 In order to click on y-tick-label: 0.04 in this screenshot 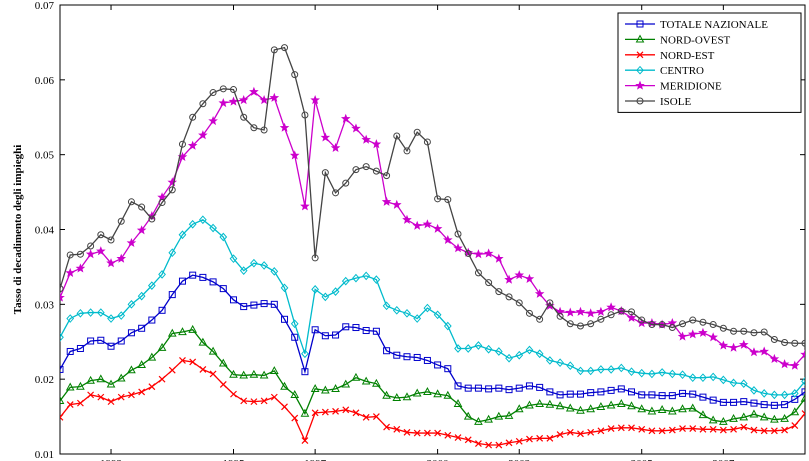, I will do `click(45, 231)`.